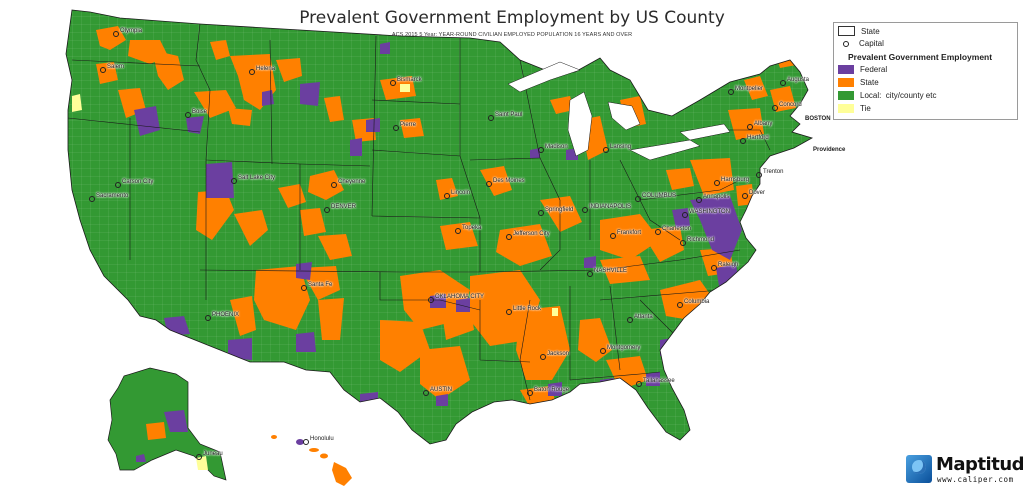 The image size is (1024, 490). I want to click on state-boundary-swatch, so click(846, 31).